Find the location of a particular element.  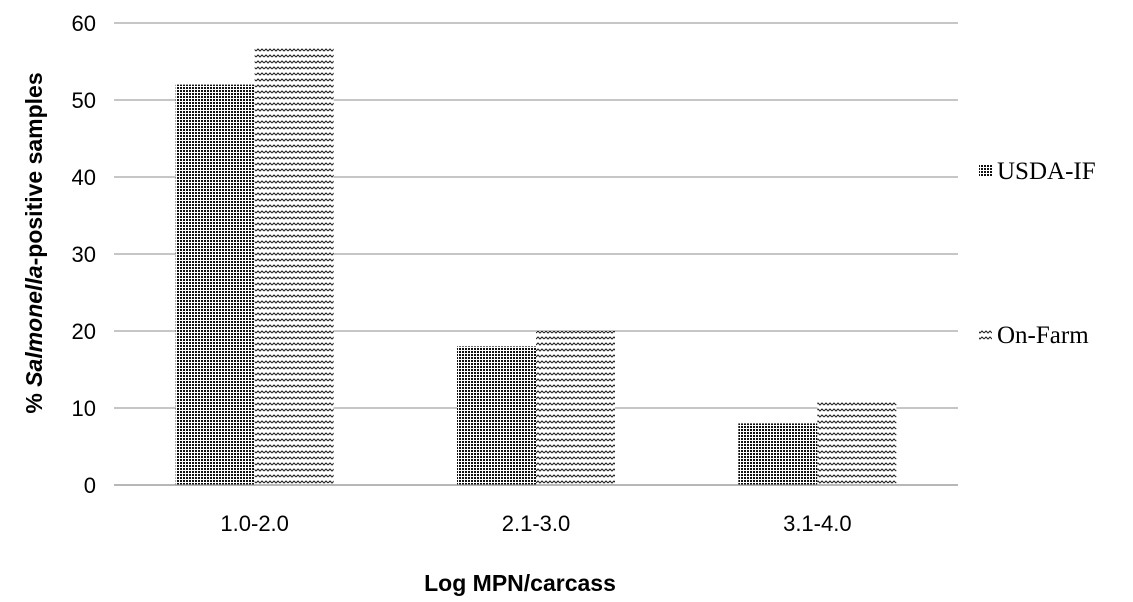

y-tick-label: 40 is located at coordinates (84, 177).